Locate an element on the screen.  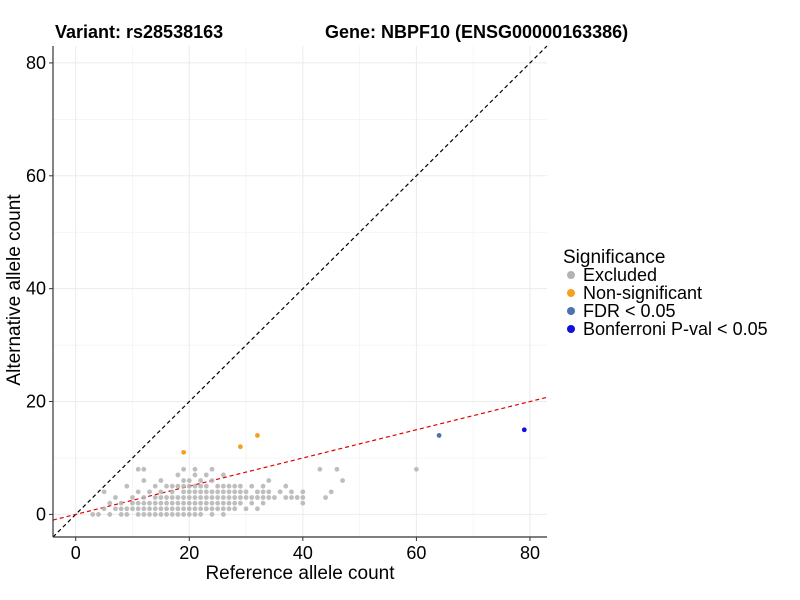
x-axis-title: Reference allele count is located at coordinates (300, 573).